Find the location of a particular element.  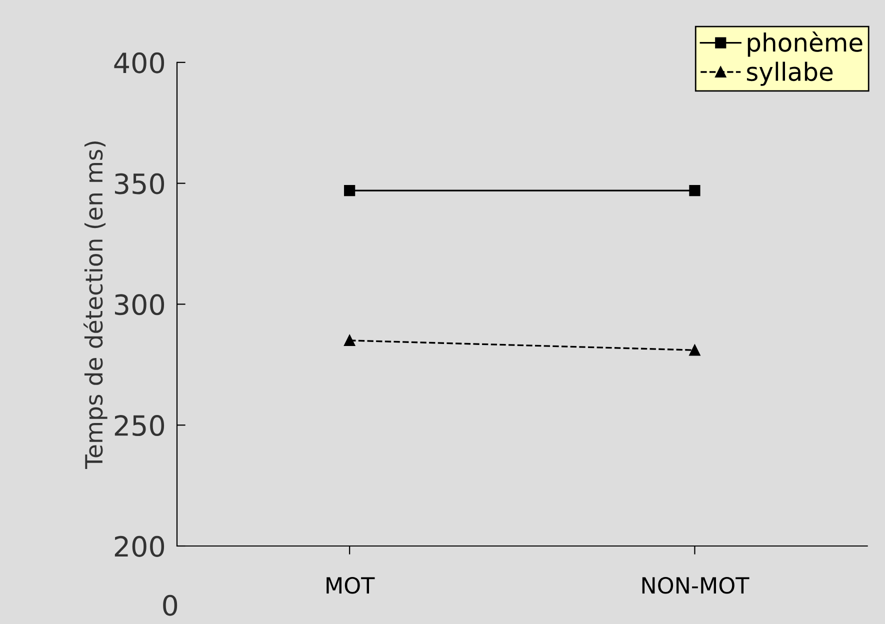

text: 0 is located at coordinates (170, 605).